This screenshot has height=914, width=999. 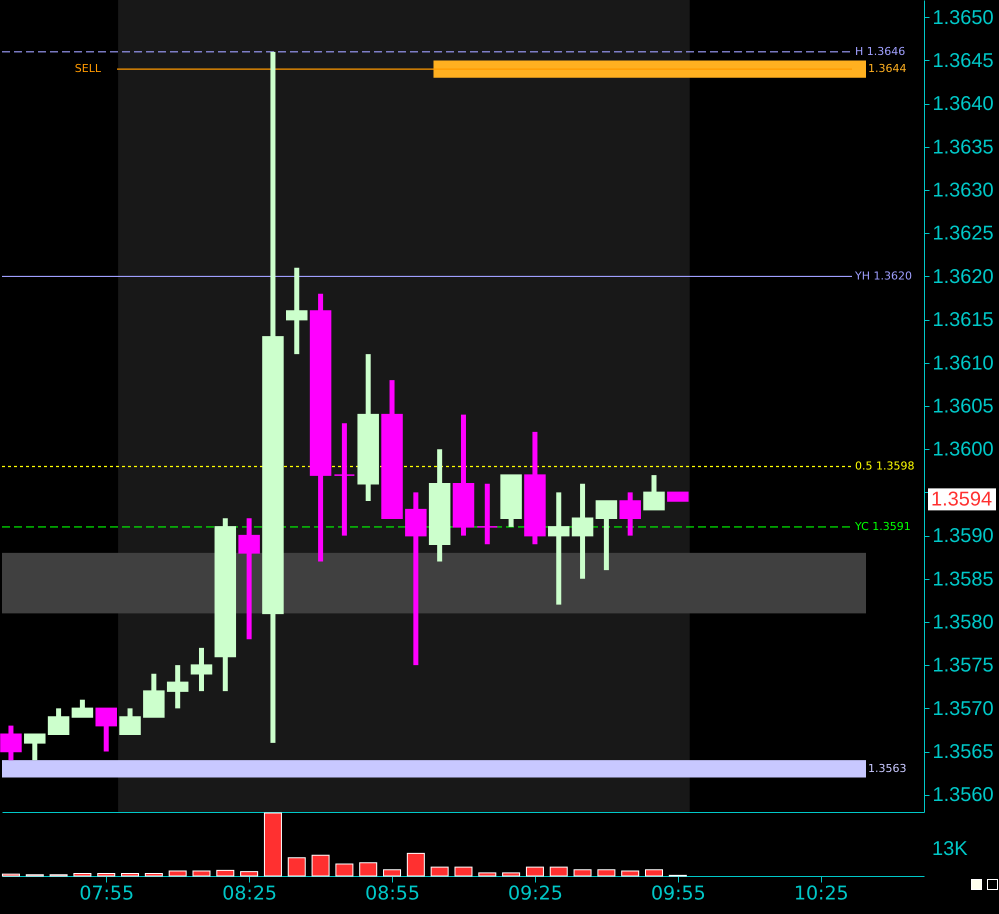 What do you see at coordinates (106, 893) in the screenshot?
I see `x-tick-label: 07:55` at bounding box center [106, 893].